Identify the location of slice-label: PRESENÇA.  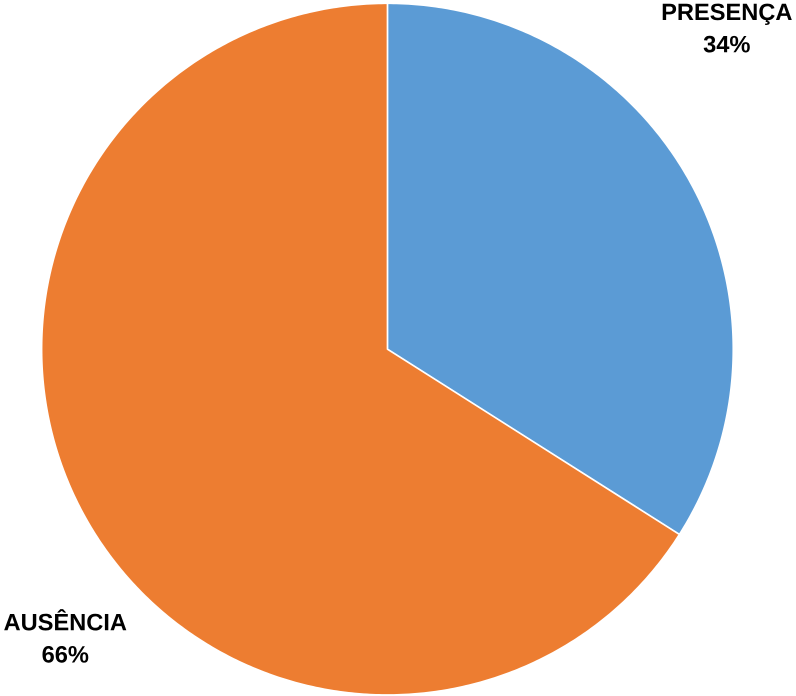
(727, 15).